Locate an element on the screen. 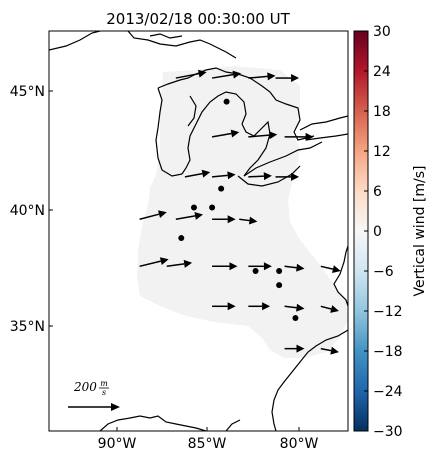  colorbar-tick-label-6: −6 is located at coordinates (383, 272).